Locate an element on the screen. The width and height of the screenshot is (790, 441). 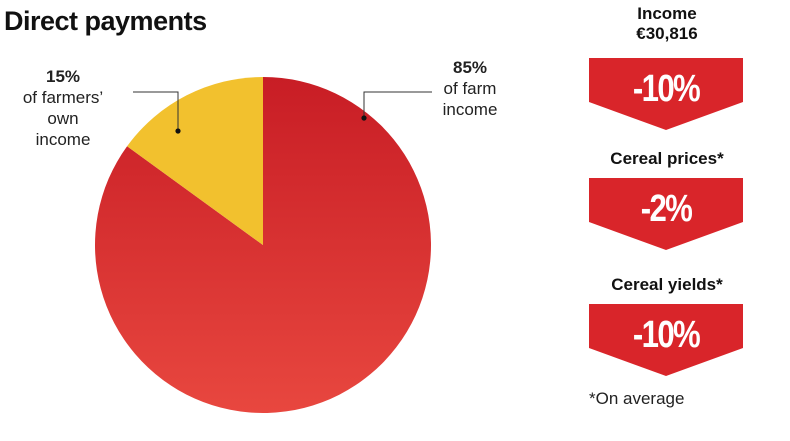
farmers-own-percent: 15% is located at coordinates (63, 76).